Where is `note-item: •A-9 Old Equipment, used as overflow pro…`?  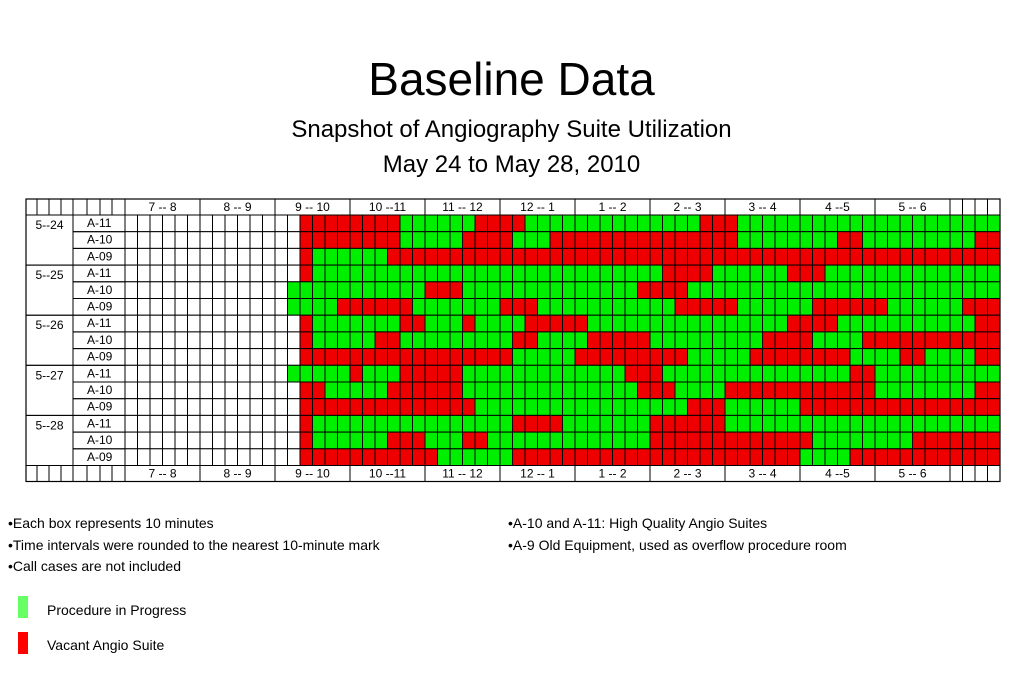
note-item: •A-9 Old Equipment, used as overflow pro… is located at coordinates (677, 544).